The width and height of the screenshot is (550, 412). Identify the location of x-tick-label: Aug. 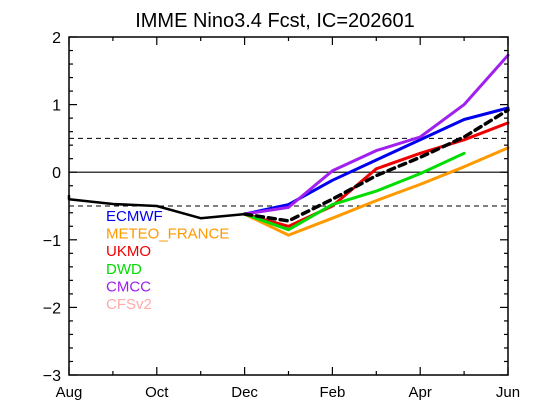
(69, 392).